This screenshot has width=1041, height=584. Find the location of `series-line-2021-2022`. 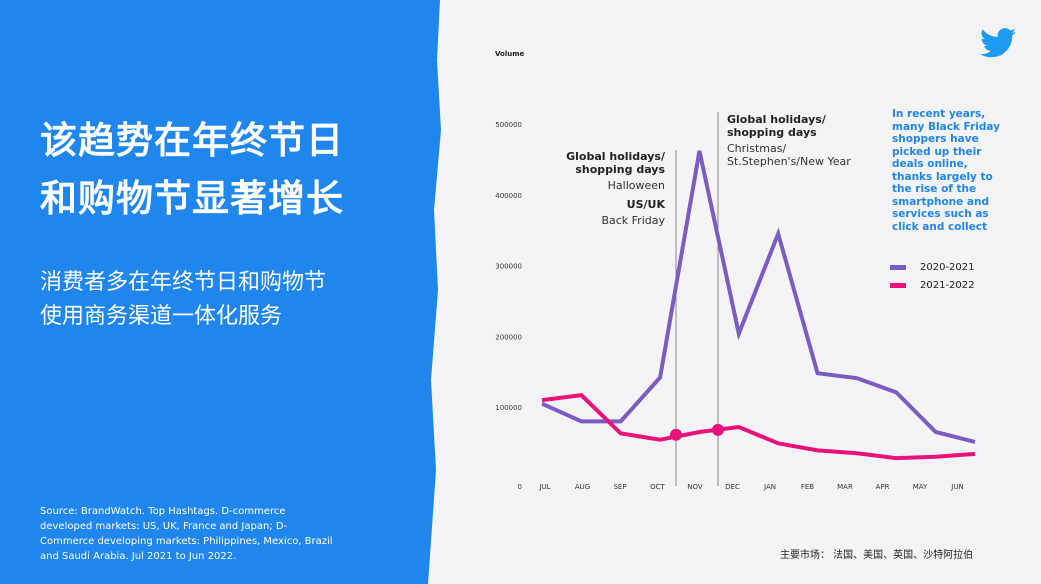

series-line-2021-2022 is located at coordinates (758, 427).